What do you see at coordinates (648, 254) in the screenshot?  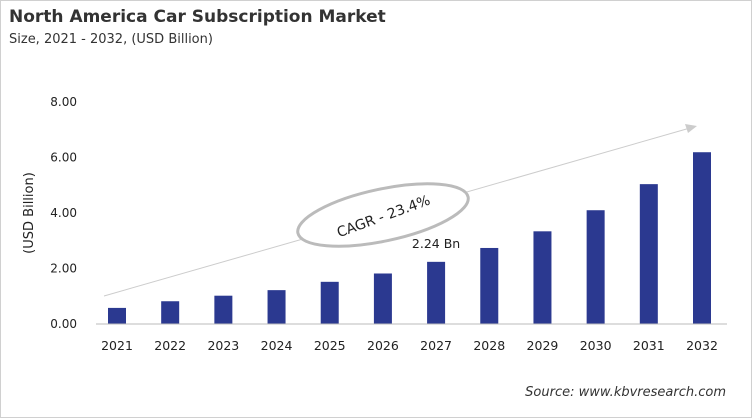 I see `bar-2031` at bounding box center [648, 254].